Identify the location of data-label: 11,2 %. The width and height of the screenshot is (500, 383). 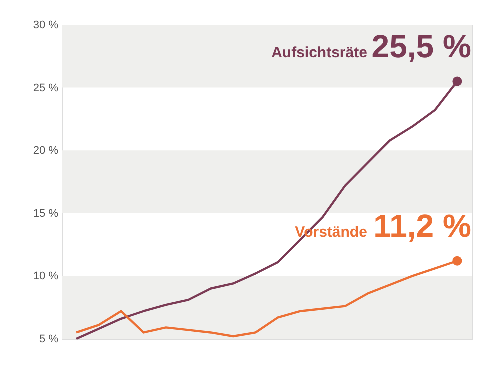
(423, 226).